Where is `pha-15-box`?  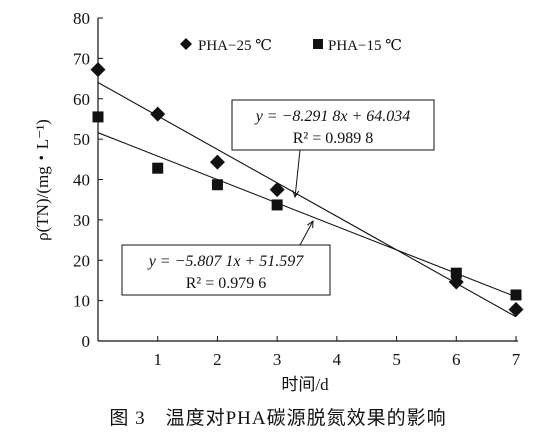 pha-15-box is located at coordinates (226, 270).